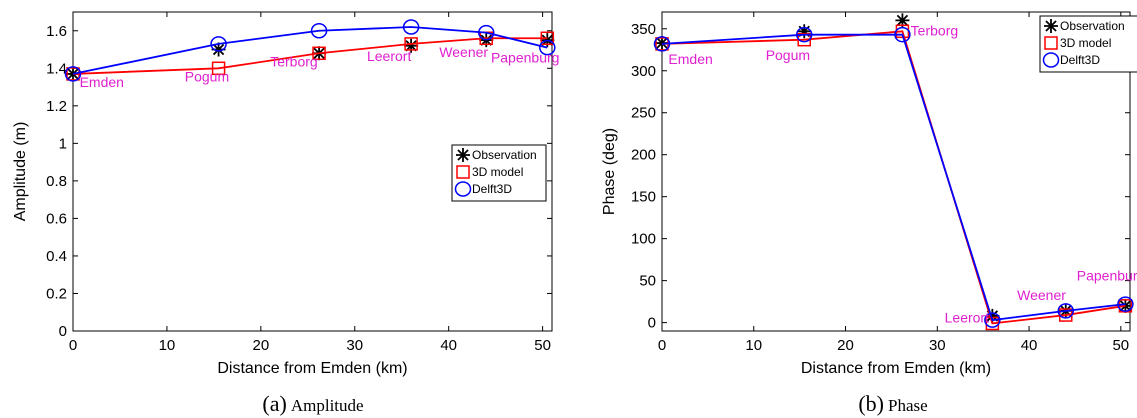  I want to click on y-tick-label: 1.6, so click(56, 31).